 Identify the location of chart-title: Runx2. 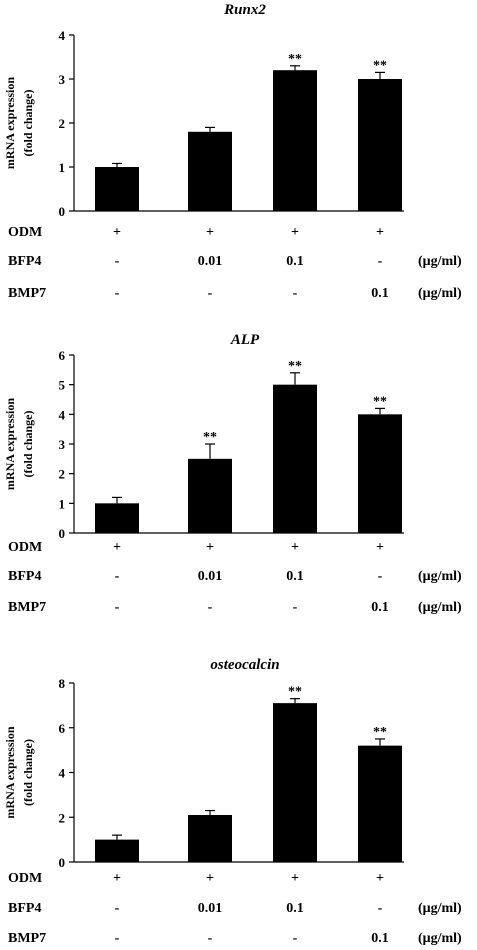
(244, 10).